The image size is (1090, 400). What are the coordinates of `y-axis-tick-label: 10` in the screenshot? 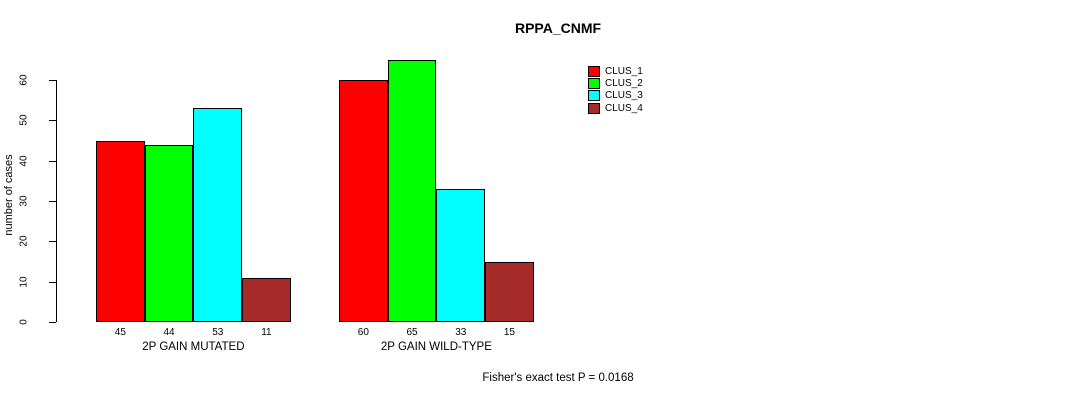 It's located at (24, 282).